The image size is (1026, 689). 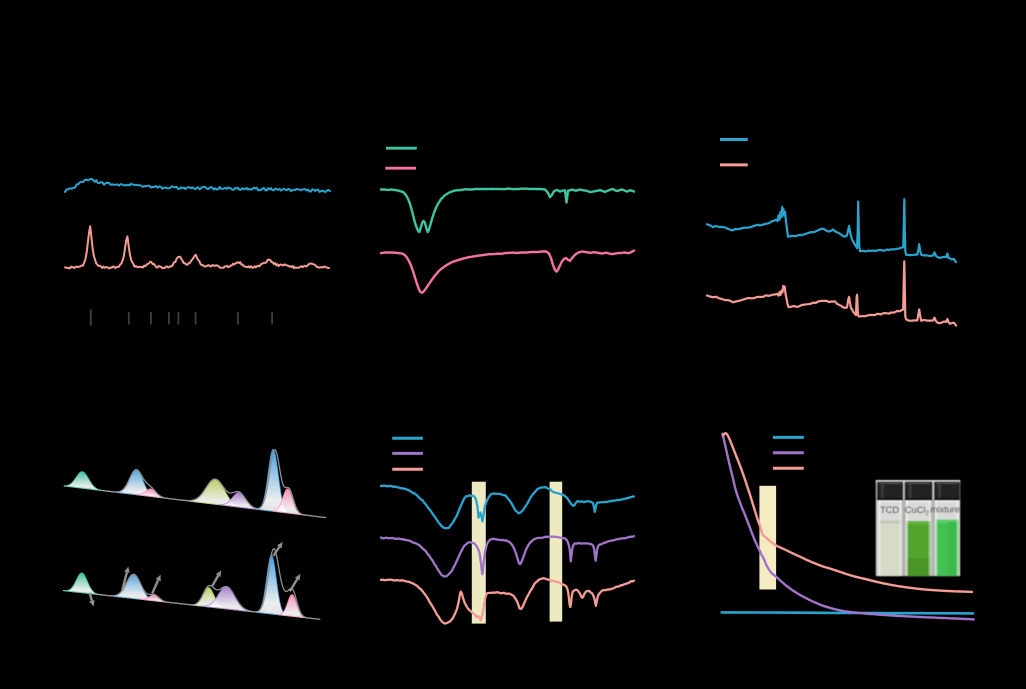 I want to click on svg-text: TCD, so click(x=889, y=510).